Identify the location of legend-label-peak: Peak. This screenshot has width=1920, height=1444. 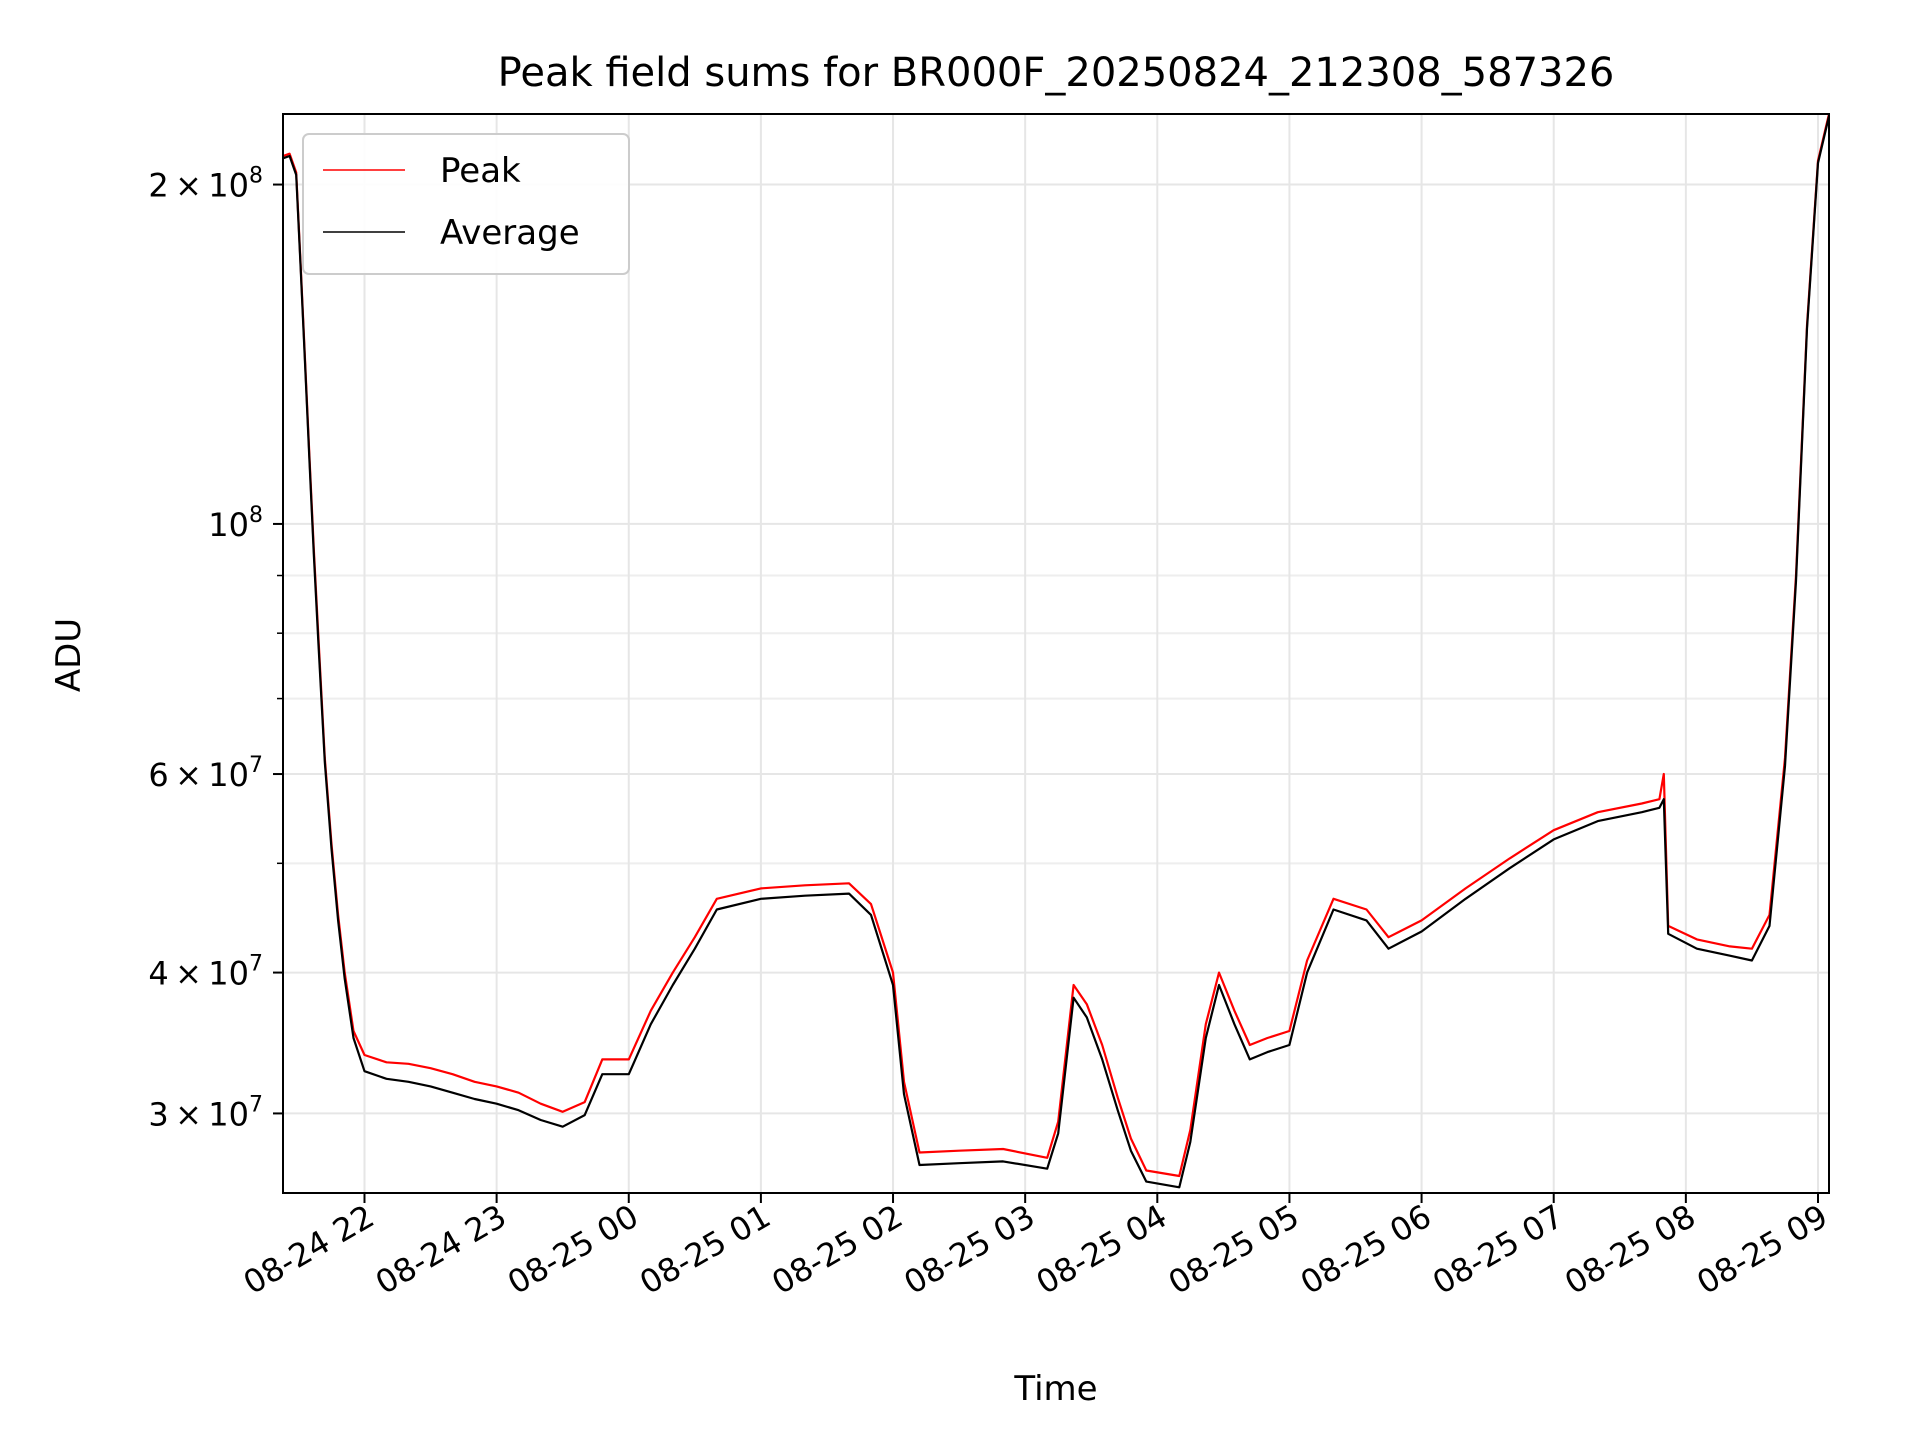
(480, 171).